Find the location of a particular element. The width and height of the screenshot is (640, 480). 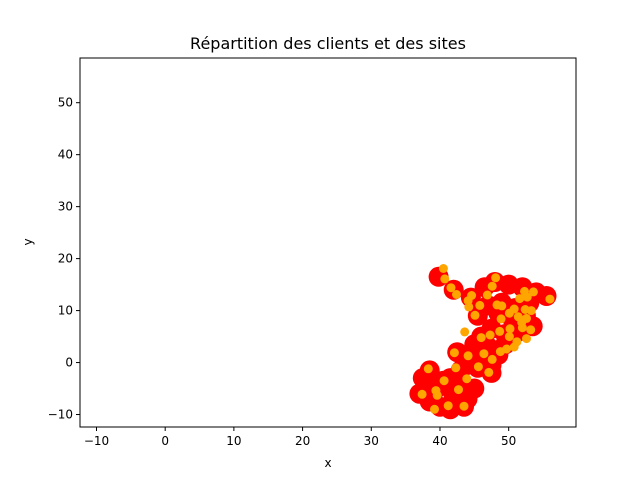

y-tick-label: 40 is located at coordinates (65, 155).